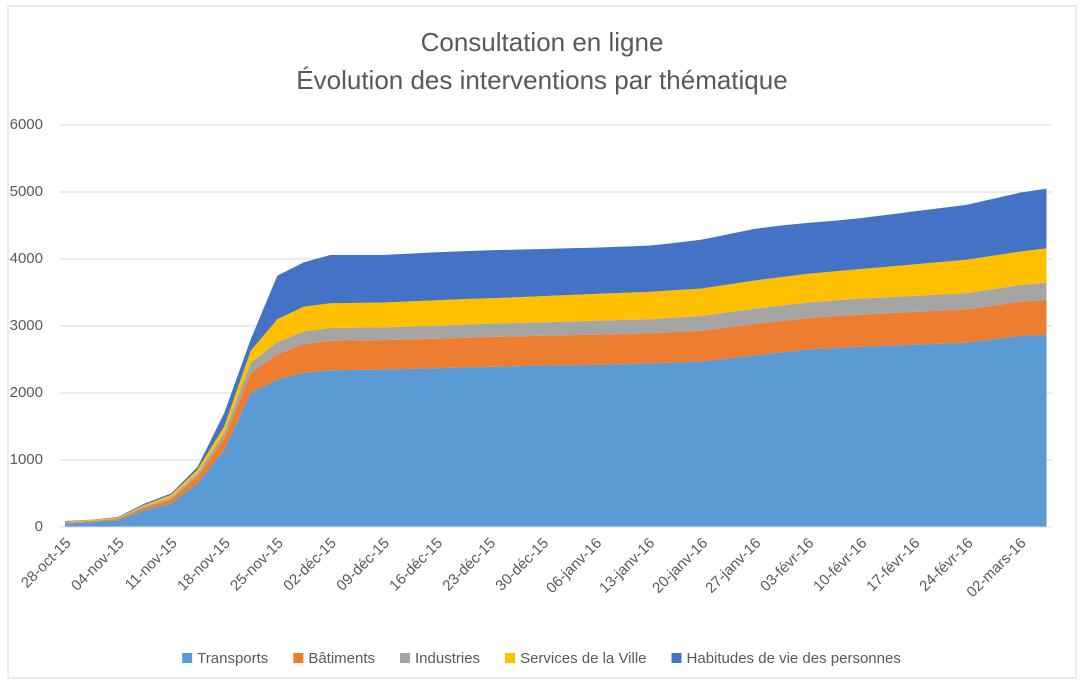 The height and width of the screenshot is (686, 1084). I want to click on legend-label: Transports, so click(232, 658).